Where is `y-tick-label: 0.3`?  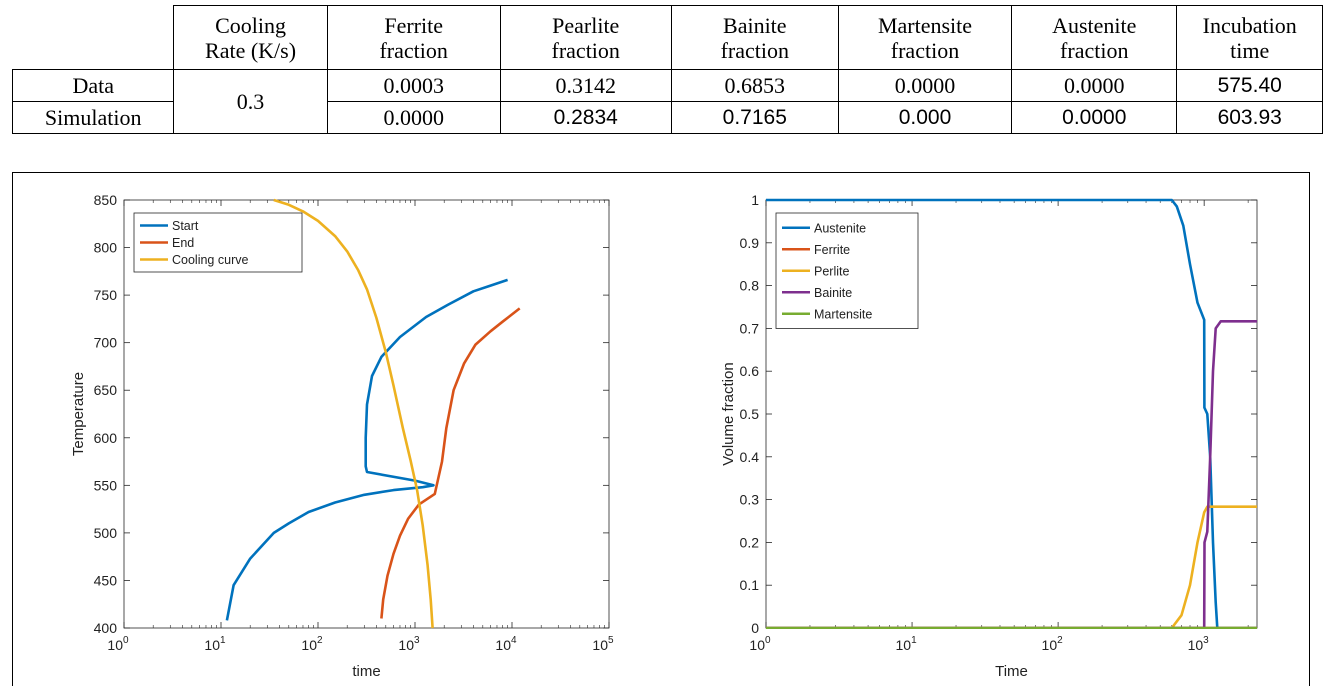
y-tick-label: 0.3 is located at coordinates (750, 500).